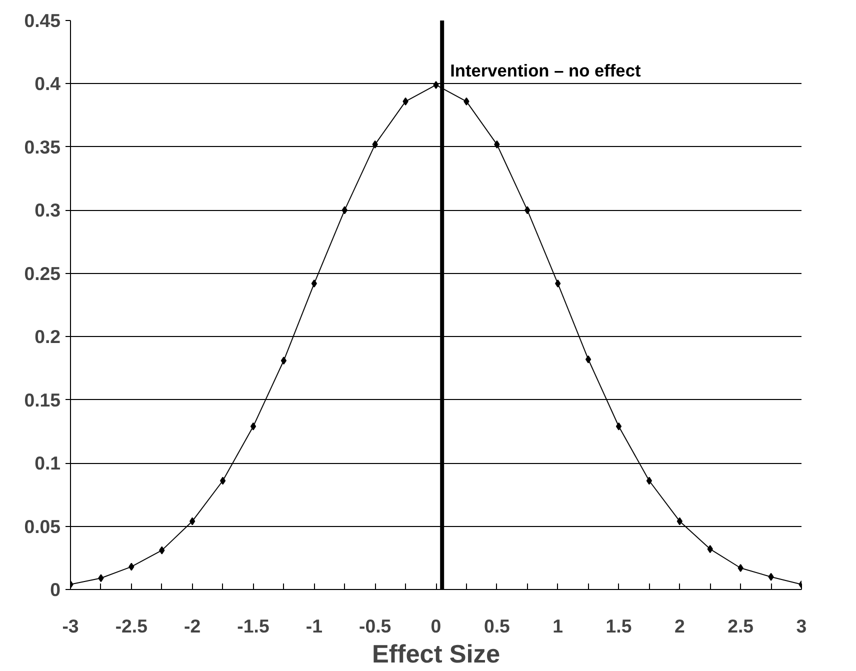 This screenshot has height=671, width=856. What do you see at coordinates (619, 626) in the screenshot?
I see `x-tick-label: 1.5` at bounding box center [619, 626].